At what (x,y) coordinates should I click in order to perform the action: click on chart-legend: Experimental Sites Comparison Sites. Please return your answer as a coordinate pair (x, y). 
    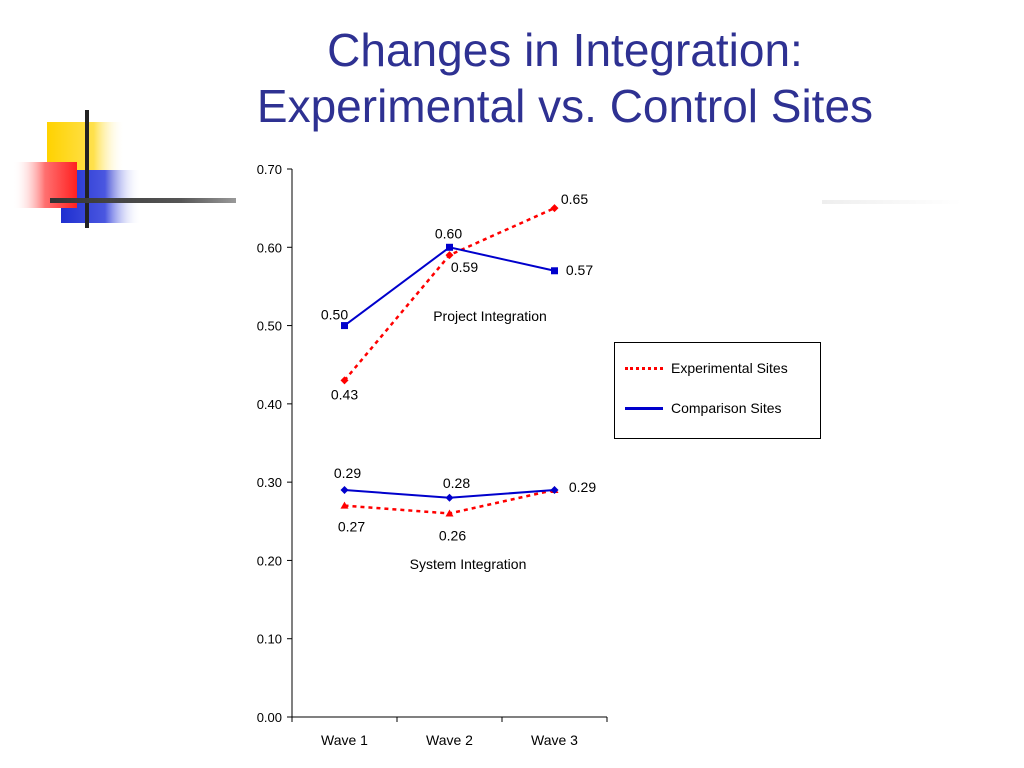
    Looking at the image, I should click on (717, 390).